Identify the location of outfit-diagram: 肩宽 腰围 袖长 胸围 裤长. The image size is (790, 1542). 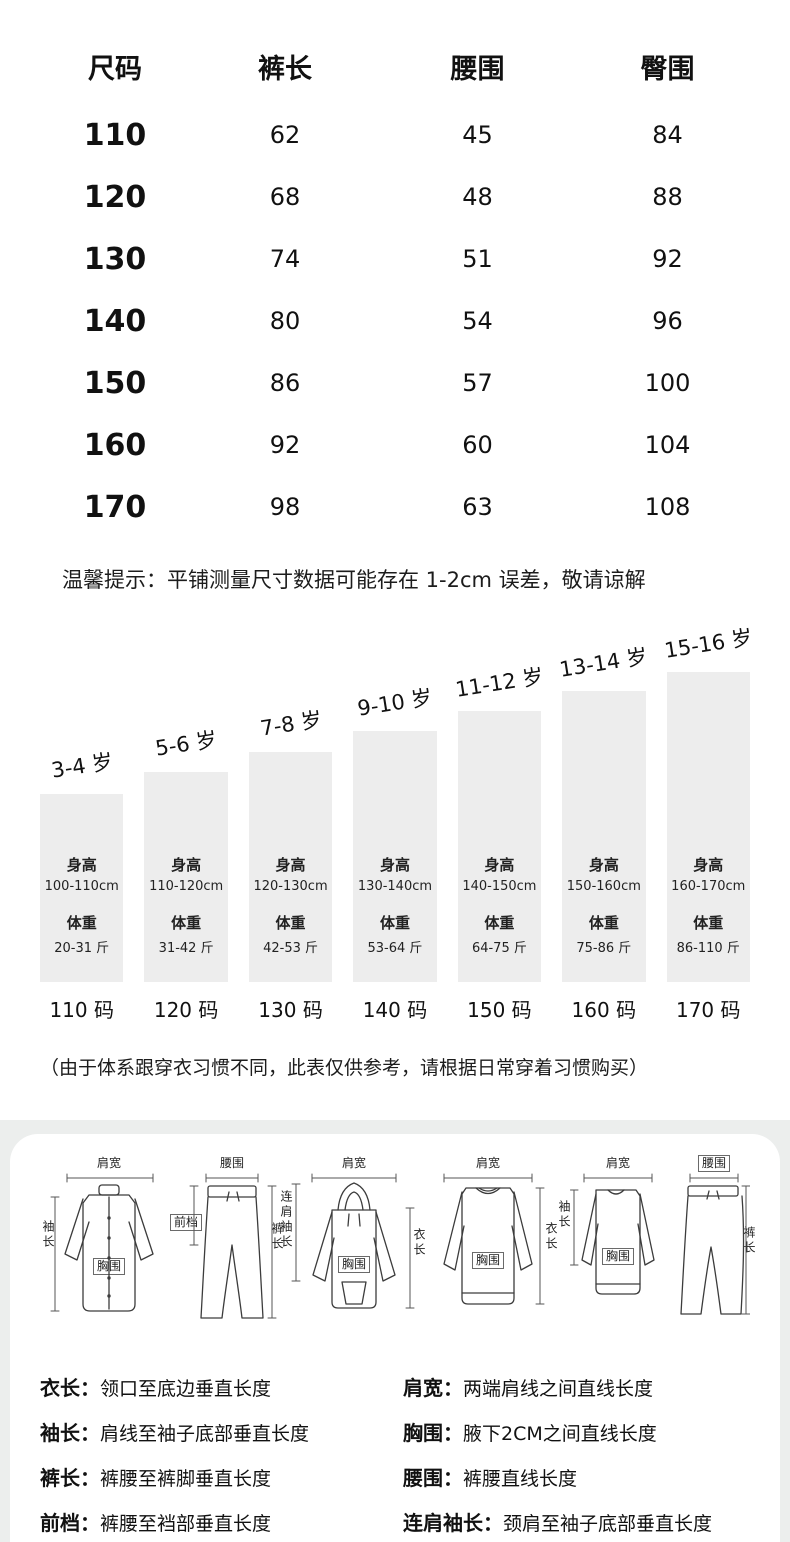
(655, 1255).